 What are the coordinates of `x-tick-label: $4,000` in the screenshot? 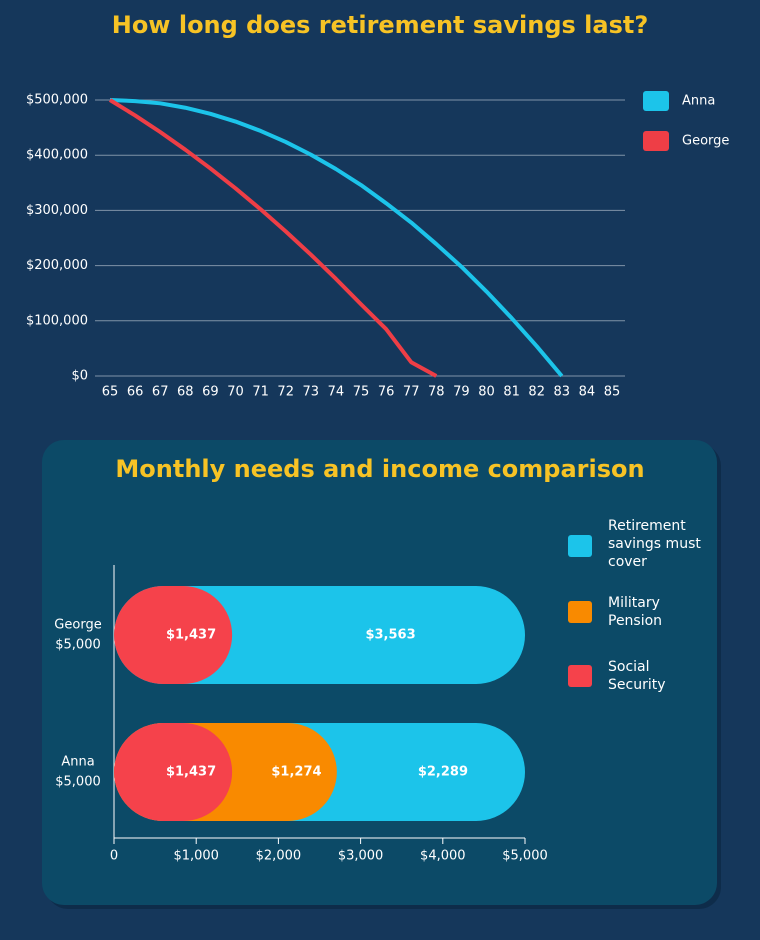 It's located at (443, 856).